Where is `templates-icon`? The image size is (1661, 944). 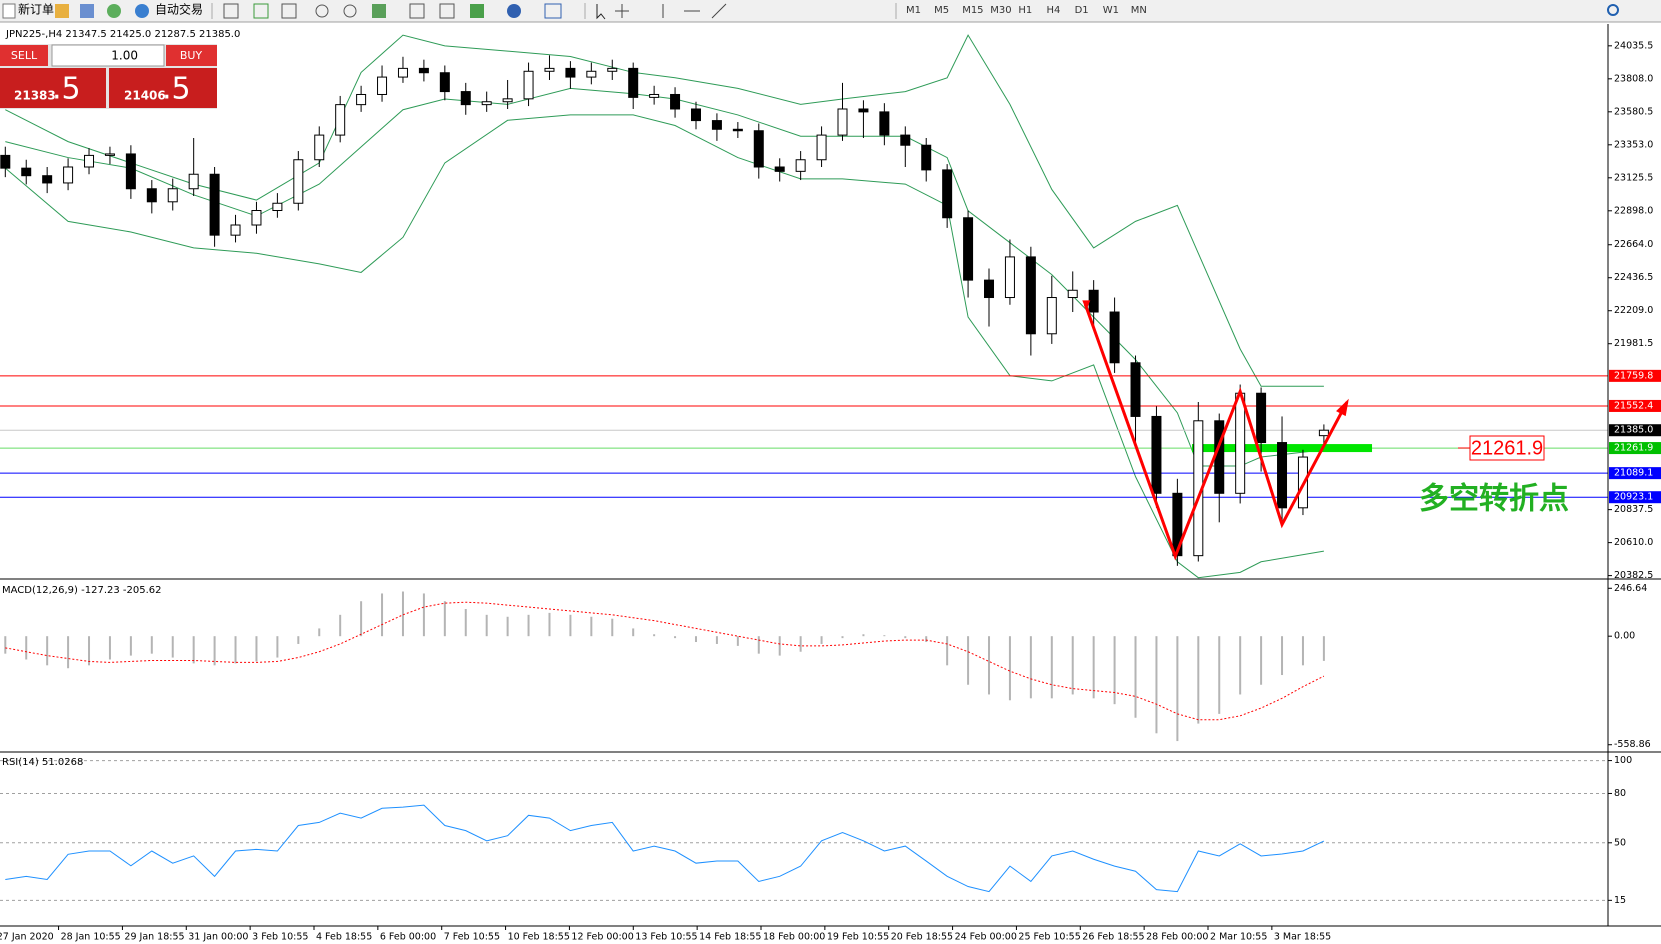
templates-icon is located at coordinates (553, 11).